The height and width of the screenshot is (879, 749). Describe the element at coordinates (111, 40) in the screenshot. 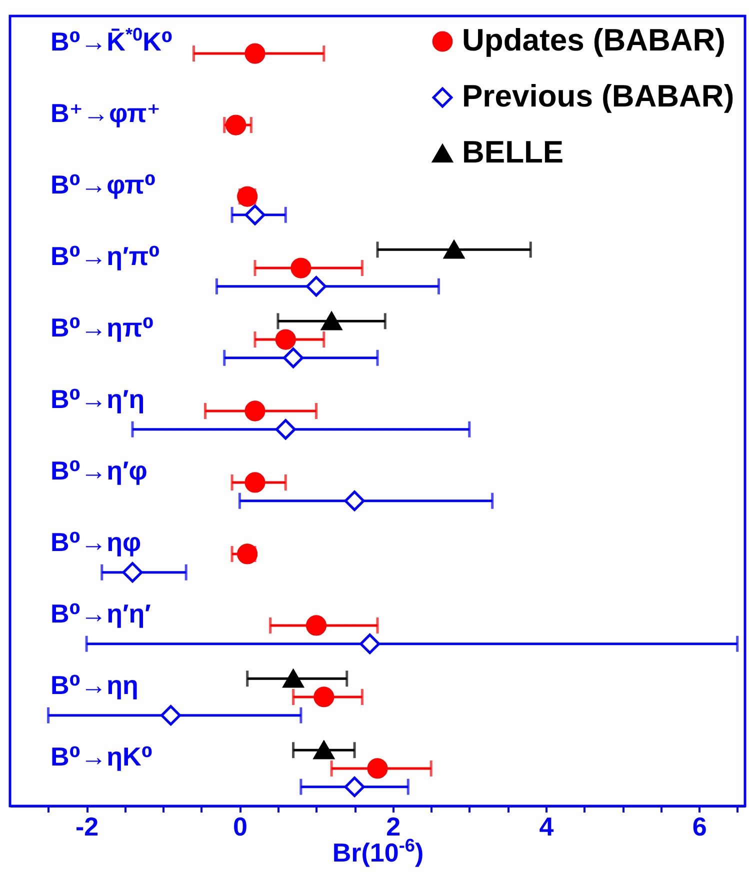

I see `y-tick-label: B⁰→K̄$^{*0}$K⁰` at that location.